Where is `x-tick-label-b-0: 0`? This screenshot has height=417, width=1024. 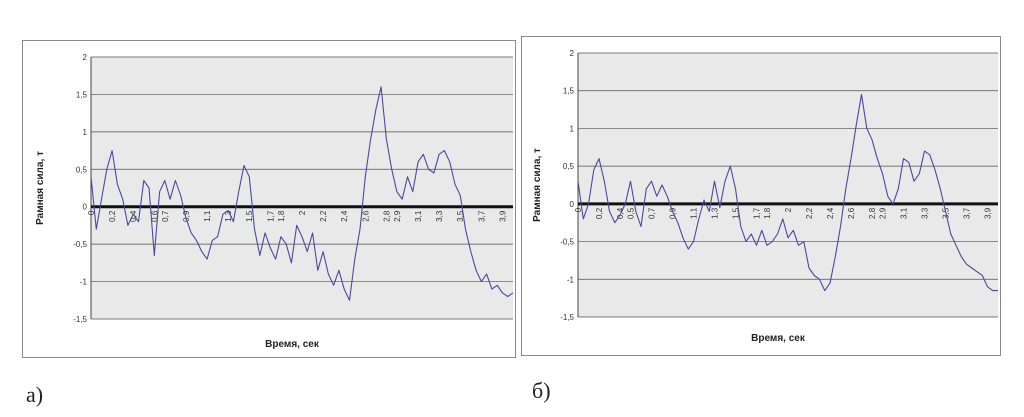
x-tick-label-b-0: 0 is located at coordinates (578, 209).